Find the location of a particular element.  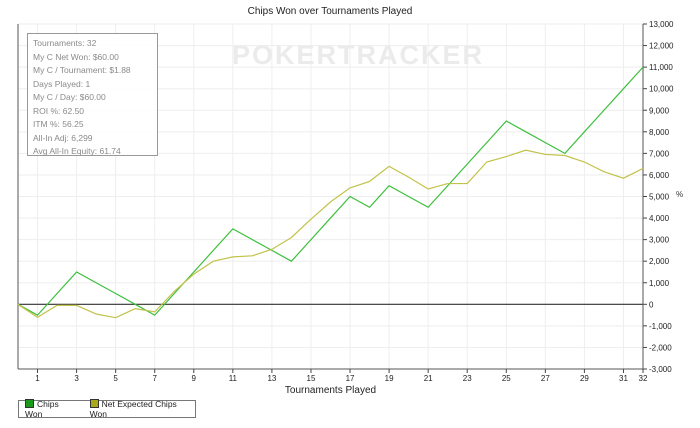

stat-per-day: My C / Day: $60.00 is located at coordinates (69, 97).